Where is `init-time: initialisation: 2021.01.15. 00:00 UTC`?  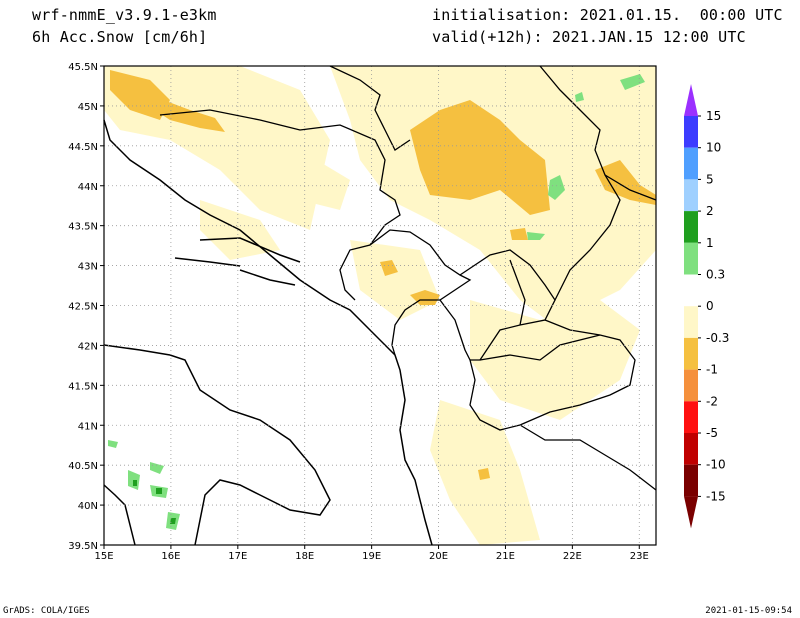
init-time: initialisation: 2021.01.15. 00:00 UTC is located at coordinates (607, 15).